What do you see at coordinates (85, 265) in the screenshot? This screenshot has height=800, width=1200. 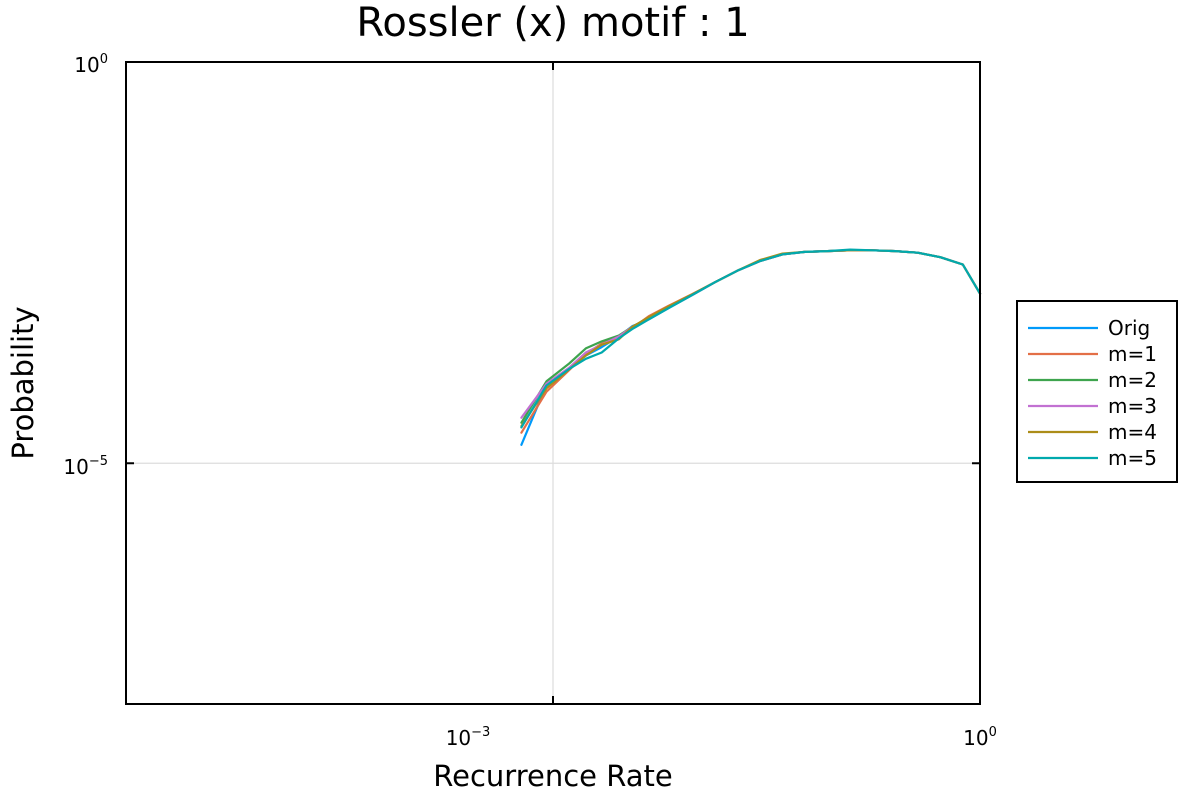 I see `y-tick-labels: 10⁰ 10⁻⁵` at bounding box center [85, 265].